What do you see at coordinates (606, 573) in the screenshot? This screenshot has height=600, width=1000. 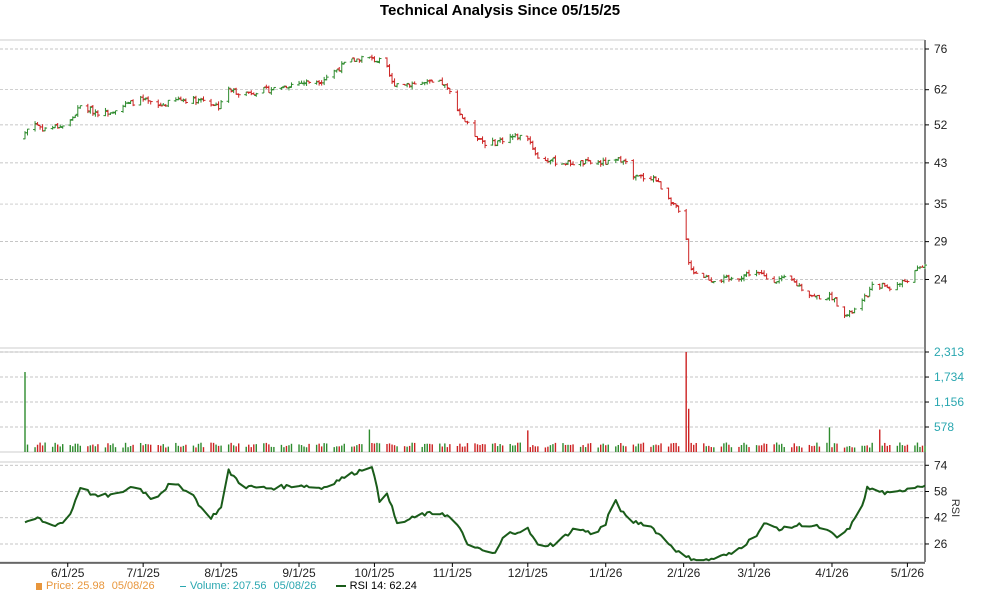 I see `x-tick-label: 1/1/26` at bounding box center [606, 573].